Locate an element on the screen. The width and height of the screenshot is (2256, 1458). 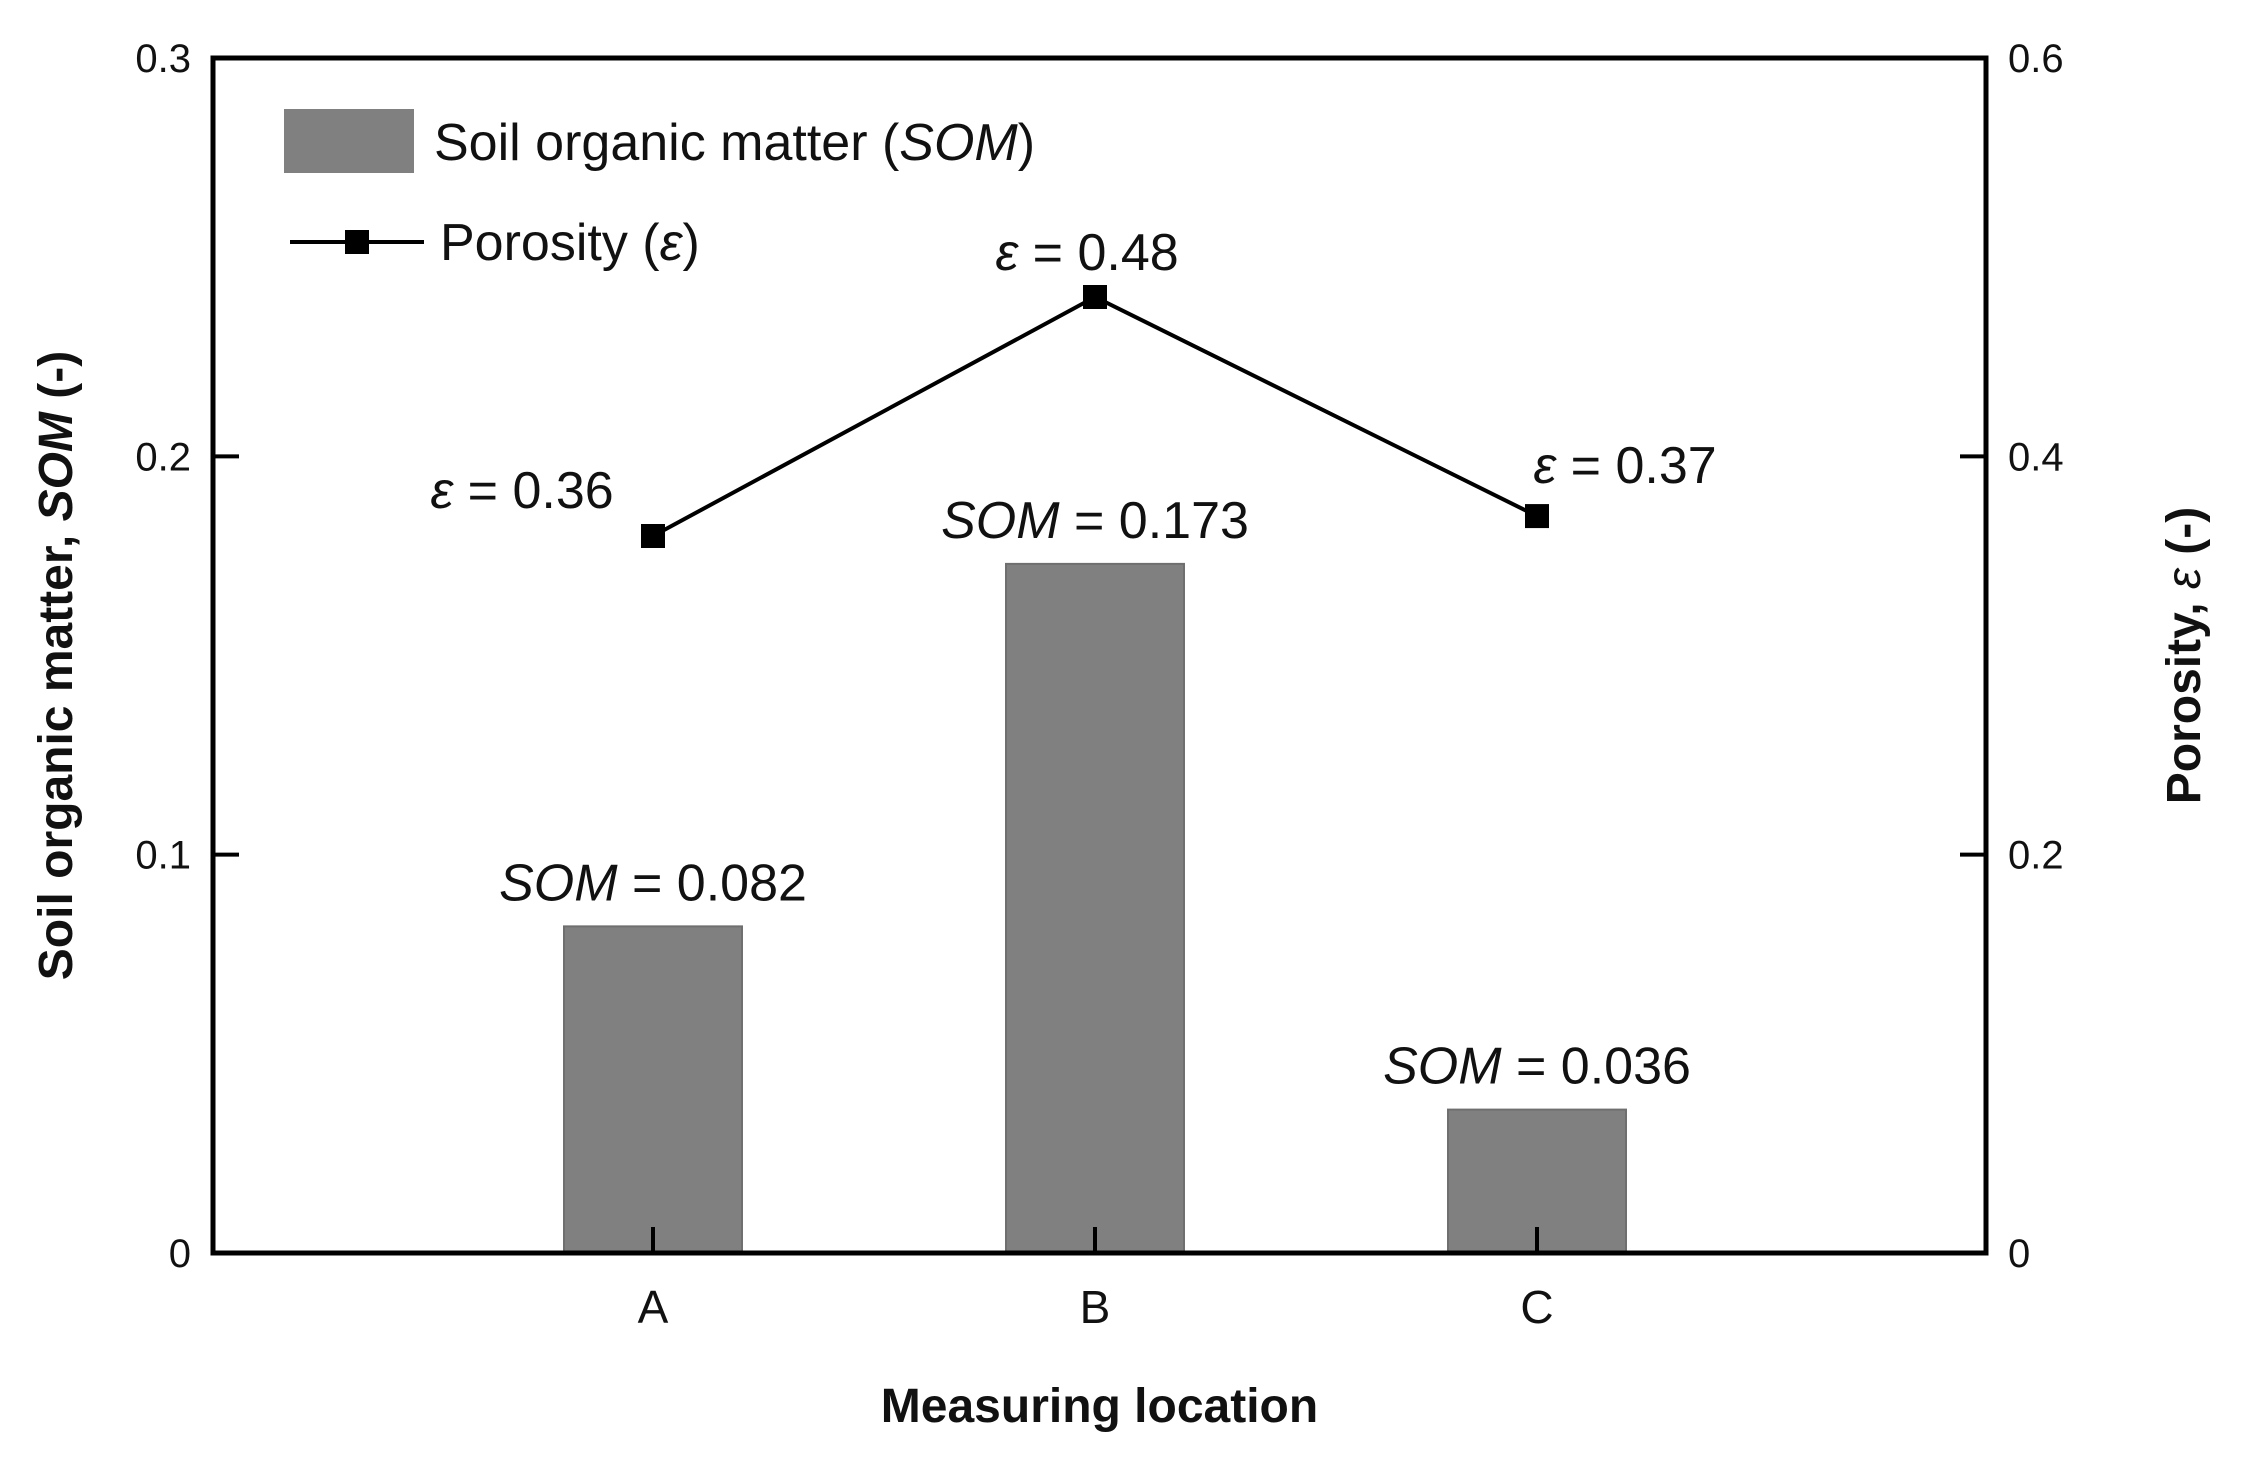
bar-annotation-C: SOM = 0.036 is located at coordinates (1537, 1067).